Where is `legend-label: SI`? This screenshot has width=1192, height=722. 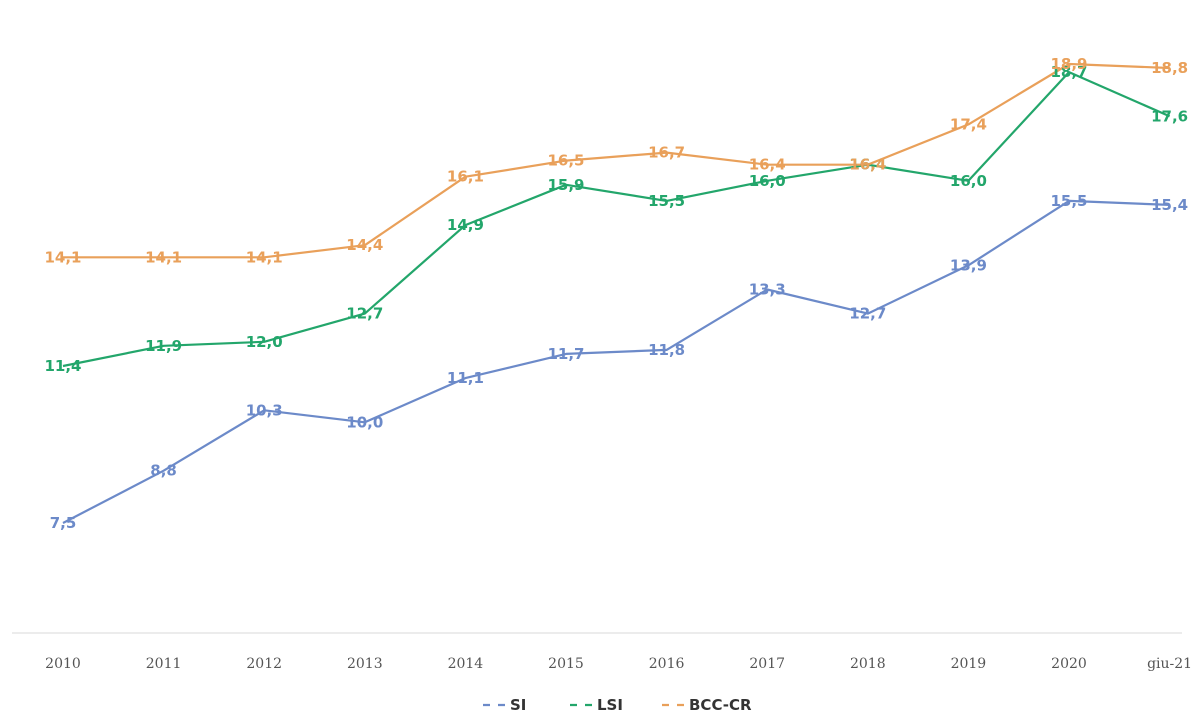 legend-label: SI is located at coordinates (518, 705).